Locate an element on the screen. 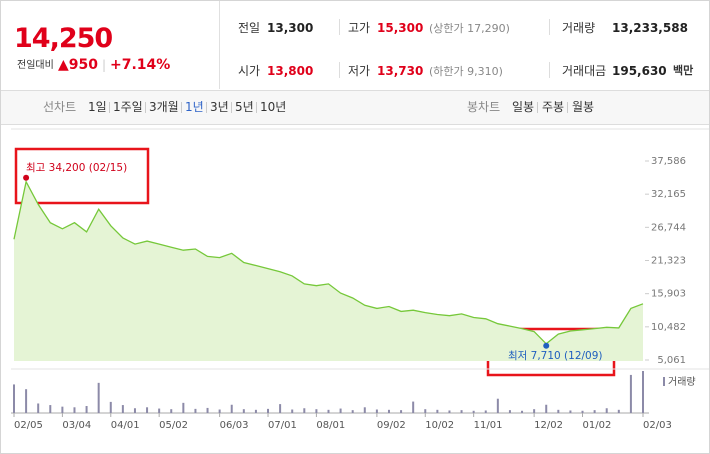 The image size is (710, 454). summary-label: 고가 is located at coordinates (359, 28).